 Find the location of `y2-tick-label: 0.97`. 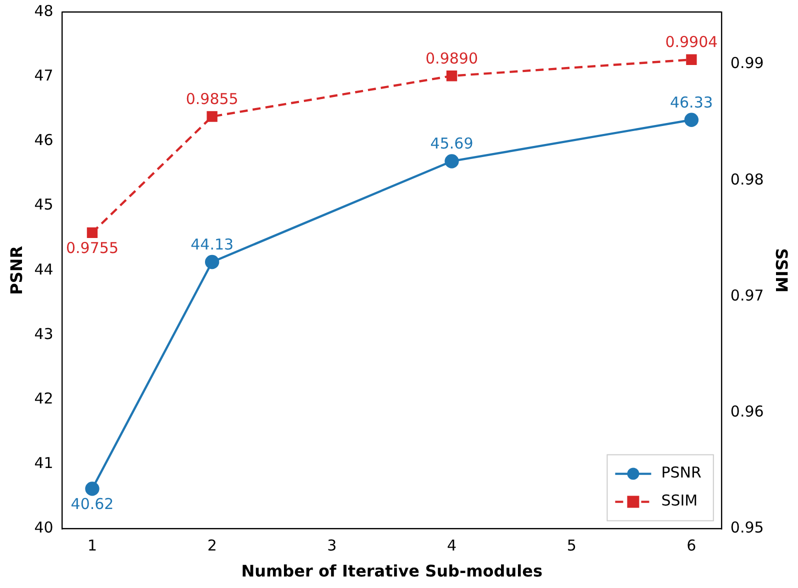

y2-tick-label: 0.97 is located at coordinates (747, 295).